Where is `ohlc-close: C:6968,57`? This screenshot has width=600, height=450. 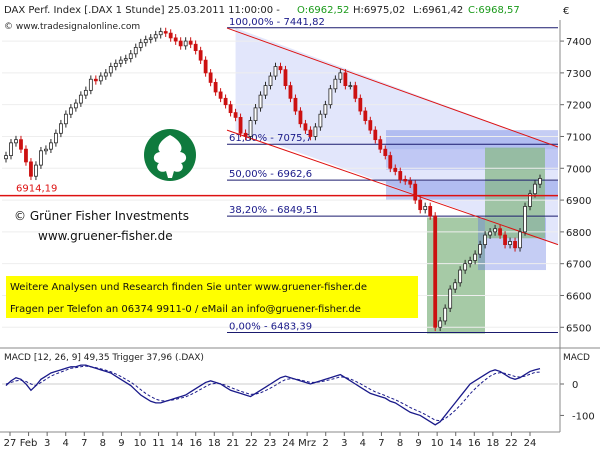 ohlc-close: C:6968,57 is located at coordinates (494, 10).